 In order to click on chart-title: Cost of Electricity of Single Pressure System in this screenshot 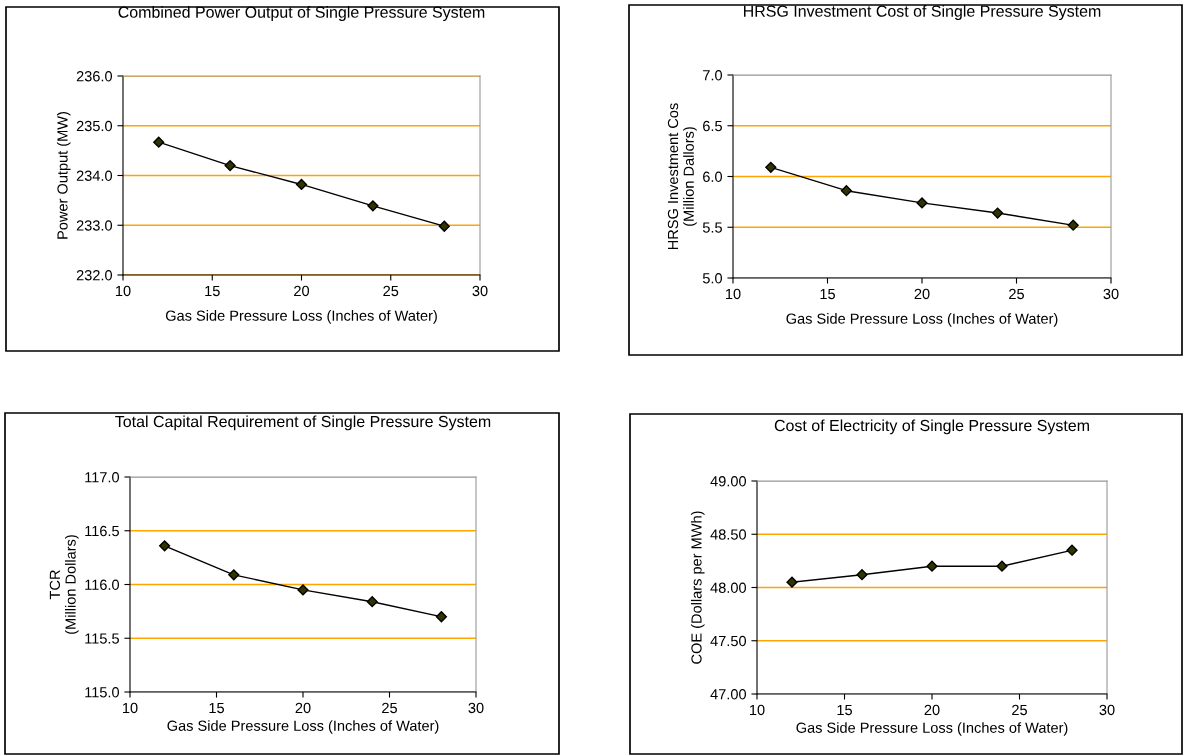, I will do `click(931, 427)`.